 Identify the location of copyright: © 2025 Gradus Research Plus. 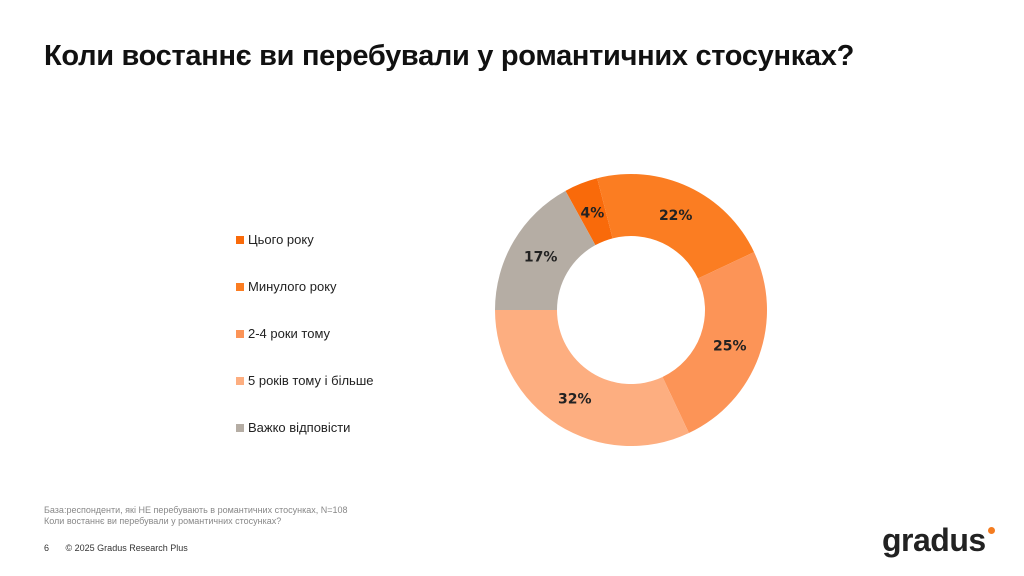
(126, 548).